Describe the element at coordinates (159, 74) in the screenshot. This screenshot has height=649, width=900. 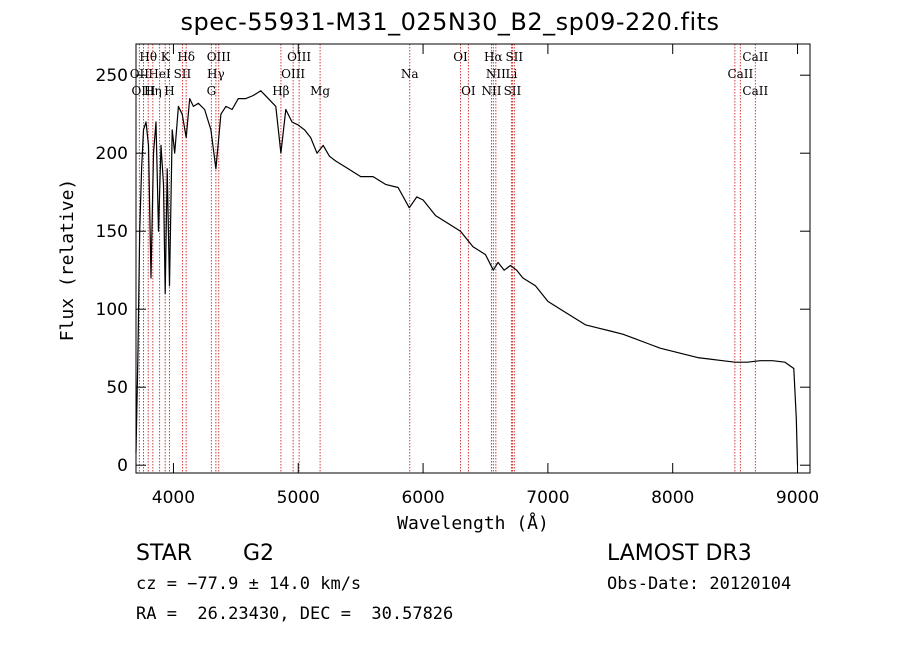
I see `spectral-line-label: HeI` at that location.